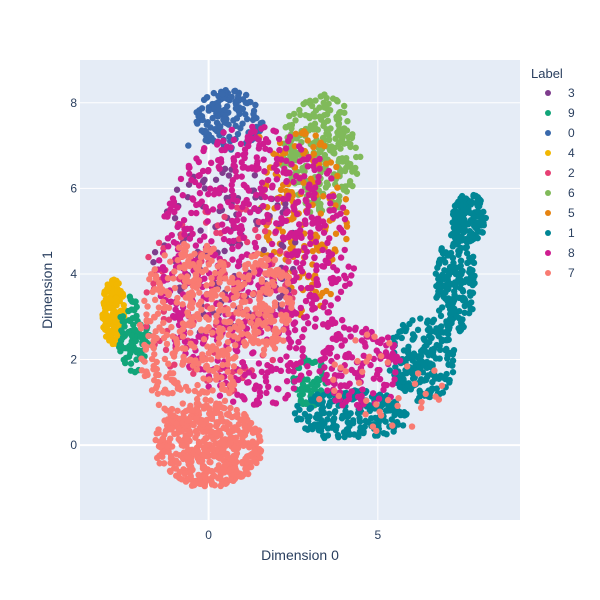 This screenshot has height=600, width=600. Describe the element at coordinates (560, 113) in the screenshot. I see `legend-item-9: 9` at that location.